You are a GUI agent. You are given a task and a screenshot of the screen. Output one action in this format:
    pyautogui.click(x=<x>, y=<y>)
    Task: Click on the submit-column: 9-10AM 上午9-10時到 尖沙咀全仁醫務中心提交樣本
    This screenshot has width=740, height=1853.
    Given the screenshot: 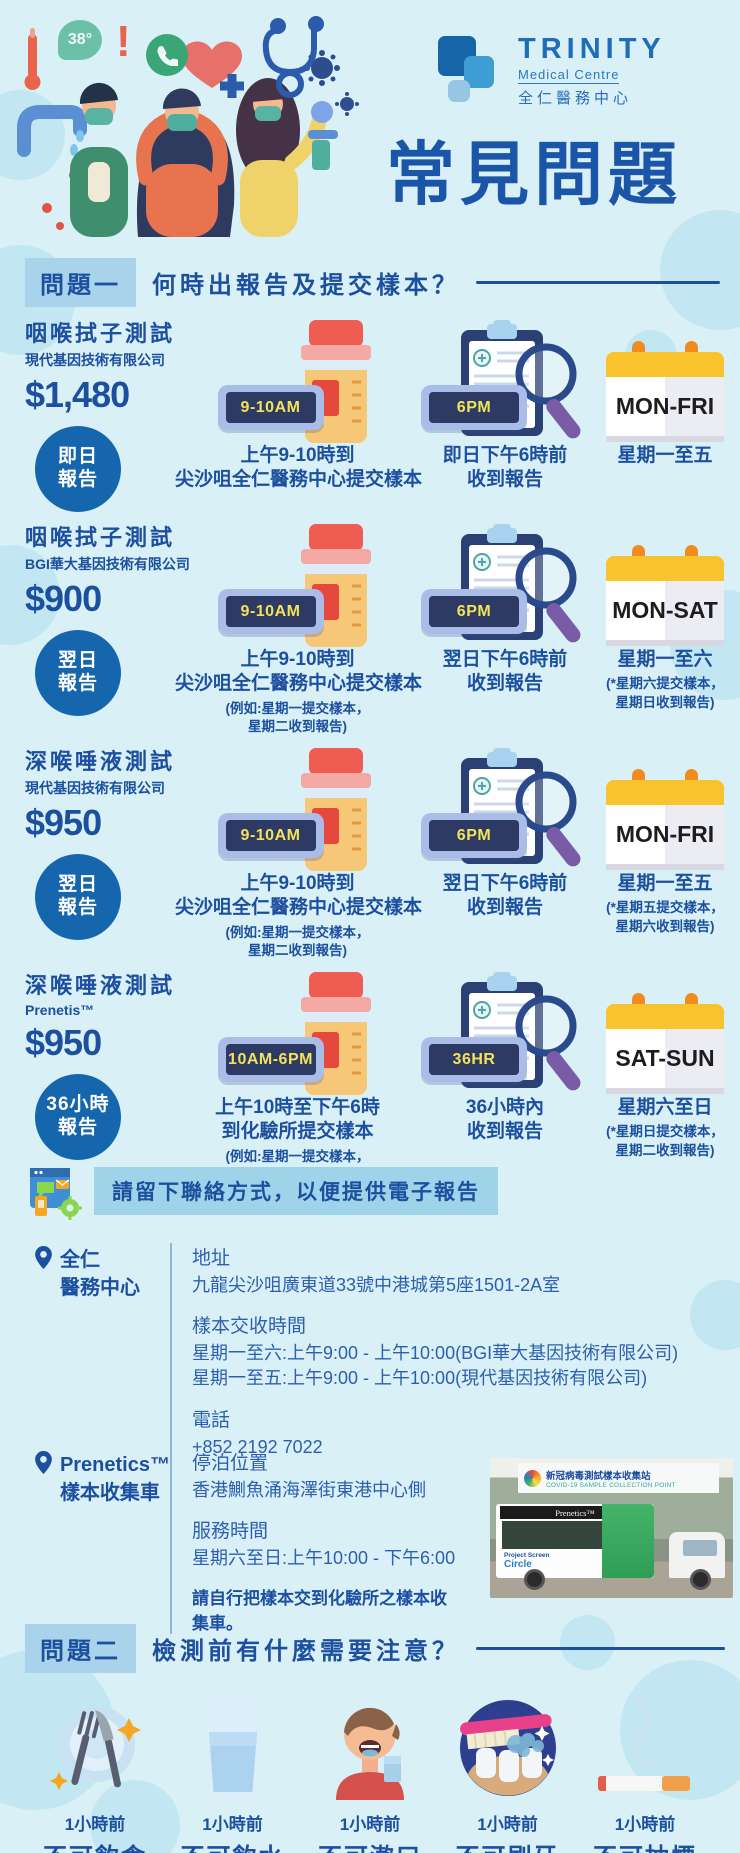 What is the action you would take?
    pyautogui.click(x=299, y=406)
    